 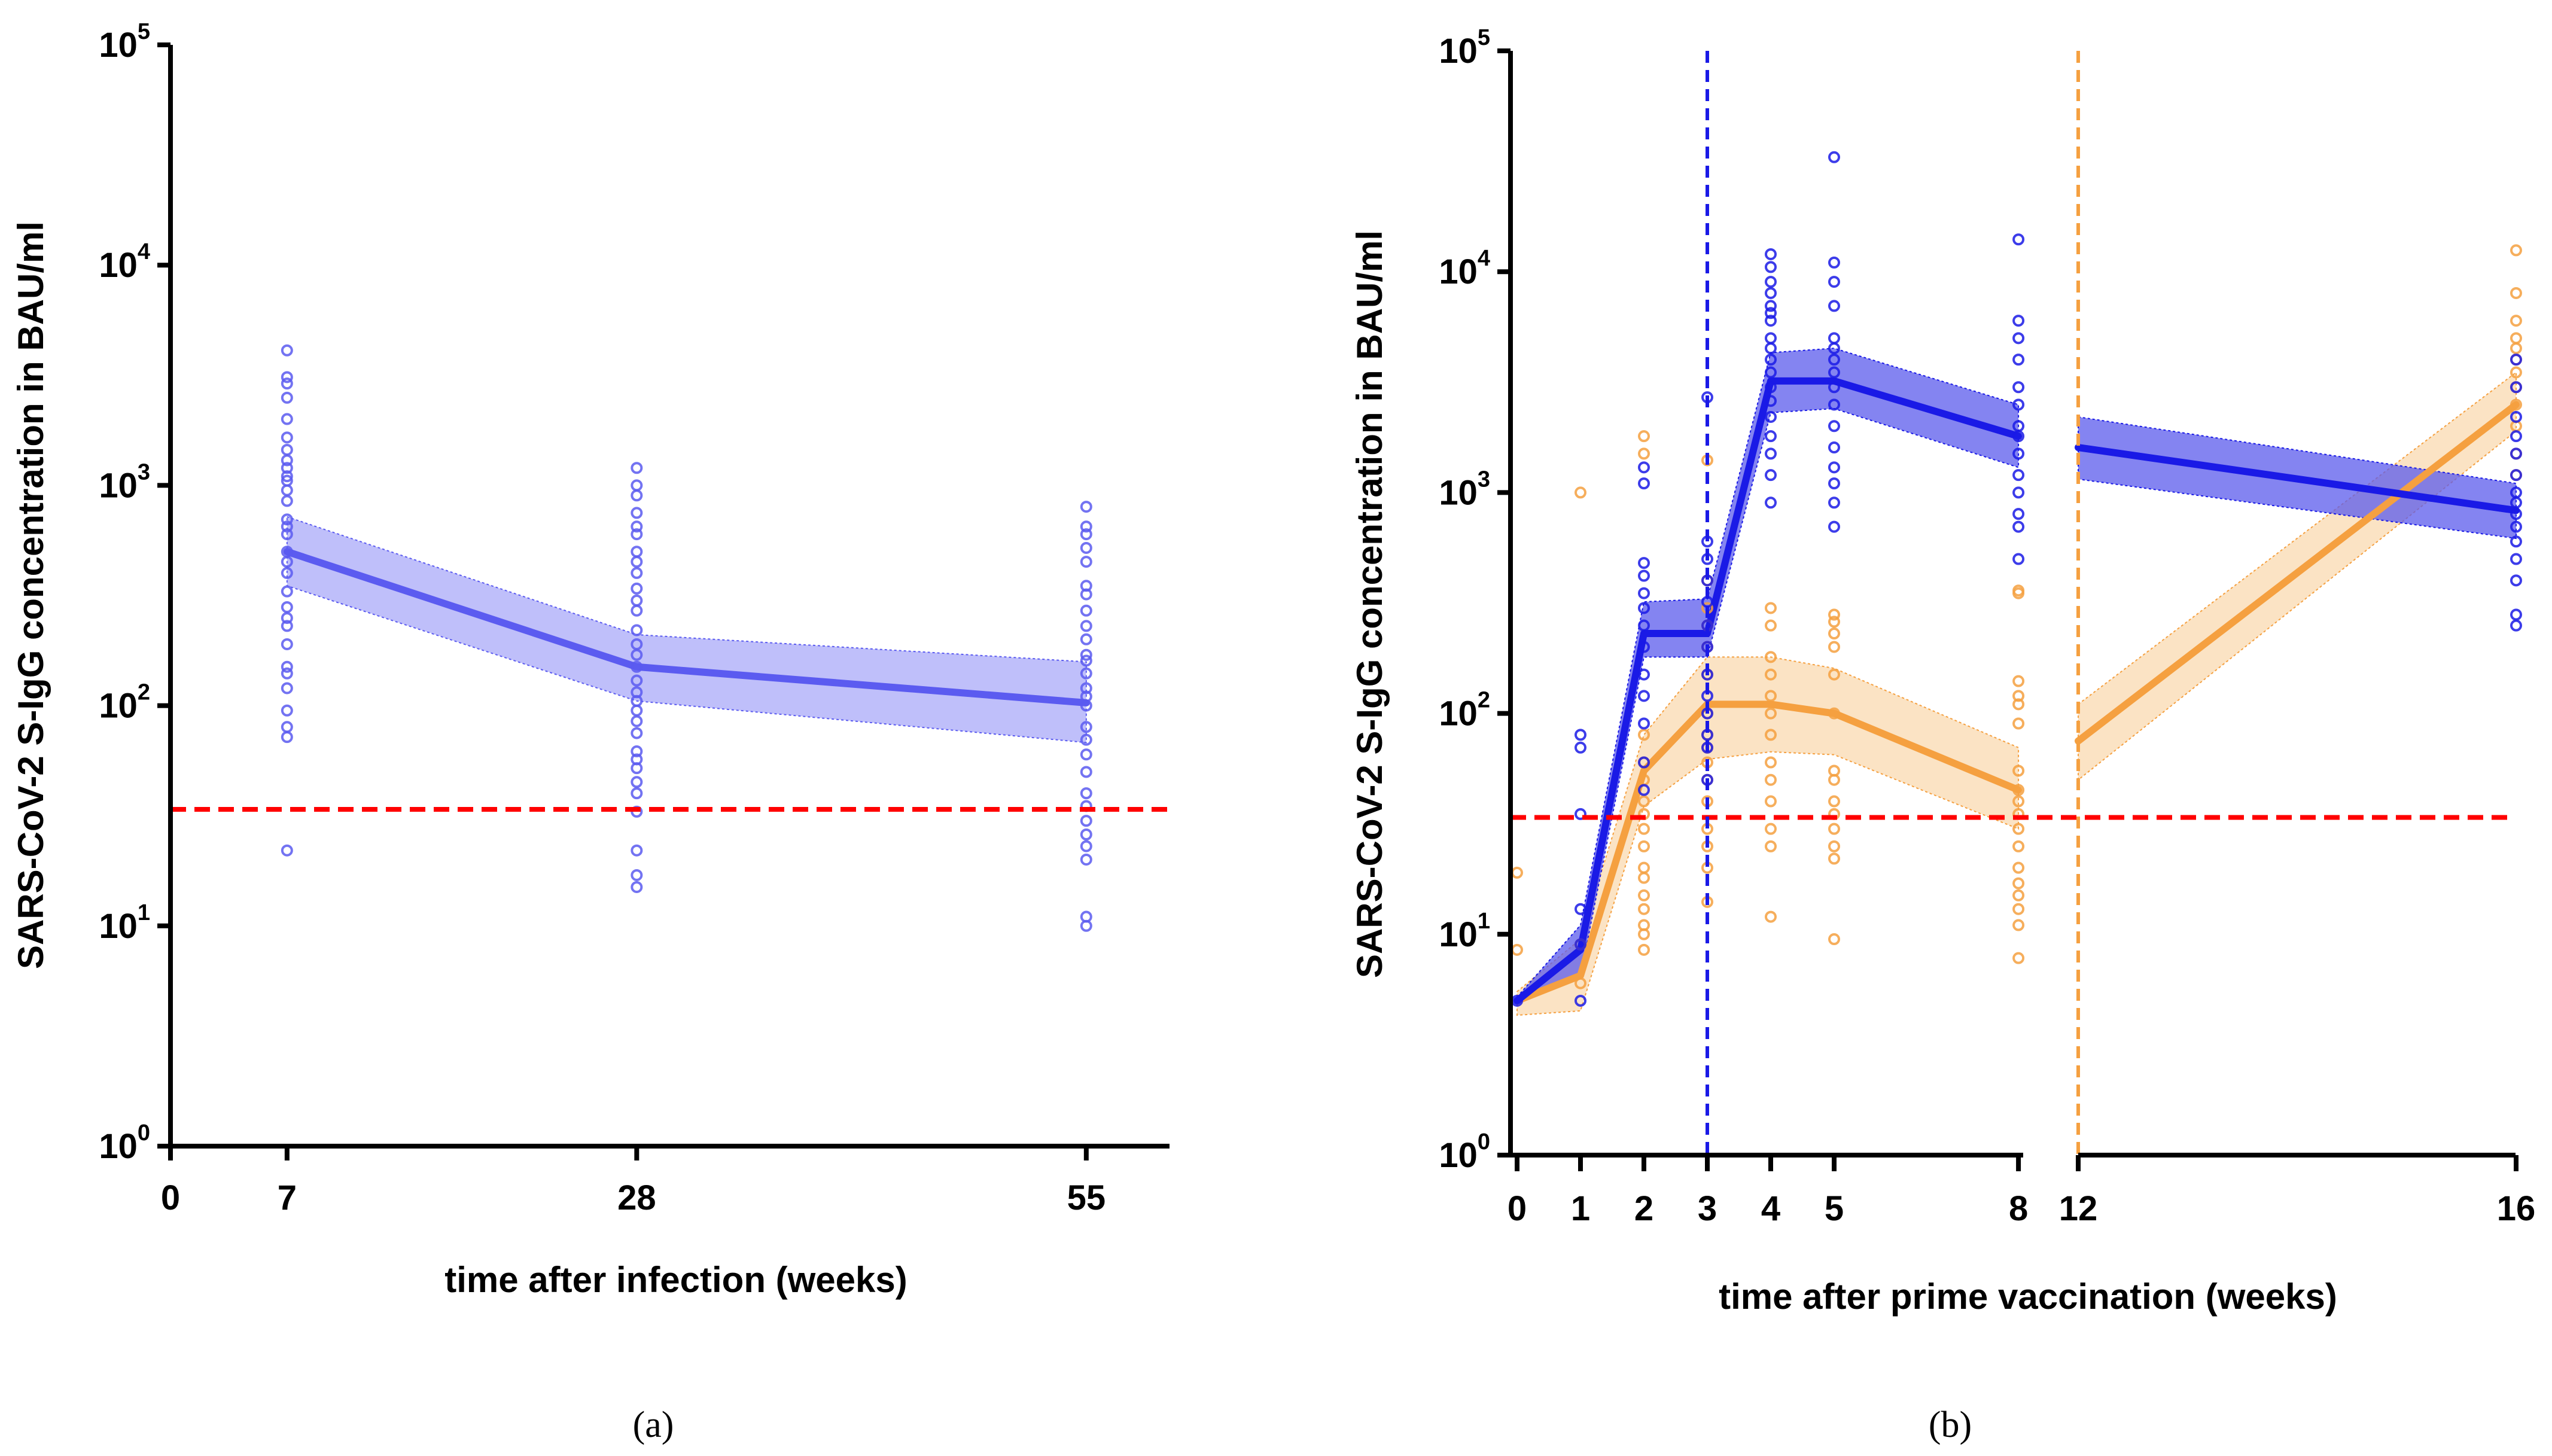 I want to click on b-x-axis-title: time after prime vaccination (weeks), so click(x=2028, y=1297).